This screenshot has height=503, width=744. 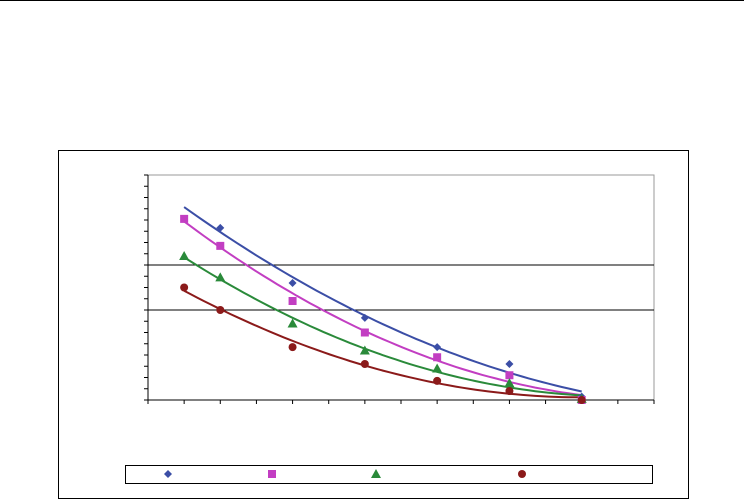 What do you see at coordinates (389, 474) in the screenshot?
I see `legend` at bounding box center [389, 474].